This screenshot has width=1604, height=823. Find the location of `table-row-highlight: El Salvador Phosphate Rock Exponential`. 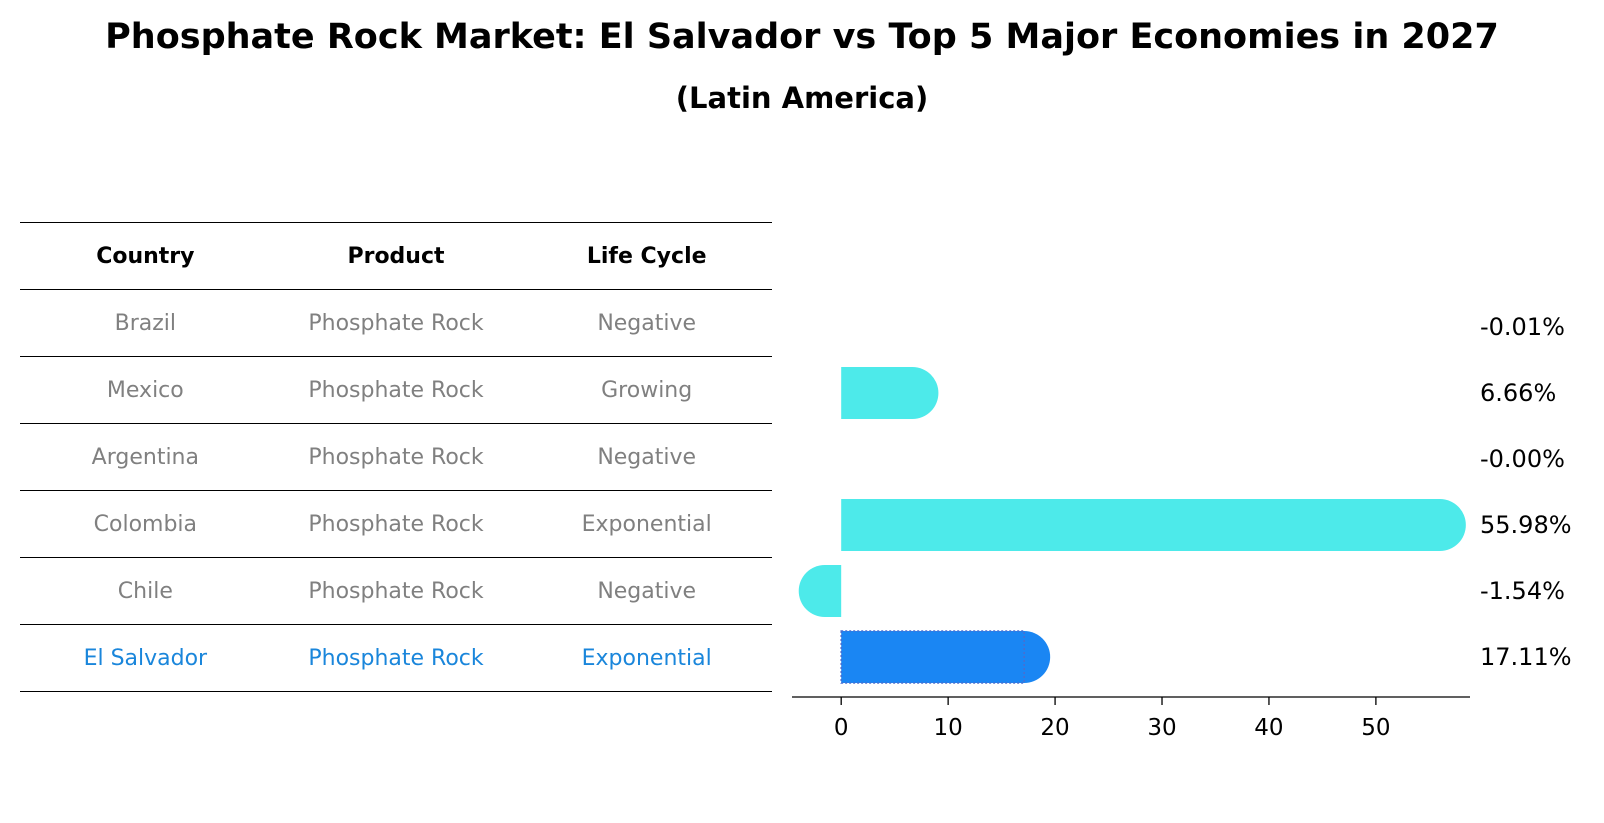

table-row-highlight: El Salvador Phosphate Rock Exponential is located at coordinates (396, 658).